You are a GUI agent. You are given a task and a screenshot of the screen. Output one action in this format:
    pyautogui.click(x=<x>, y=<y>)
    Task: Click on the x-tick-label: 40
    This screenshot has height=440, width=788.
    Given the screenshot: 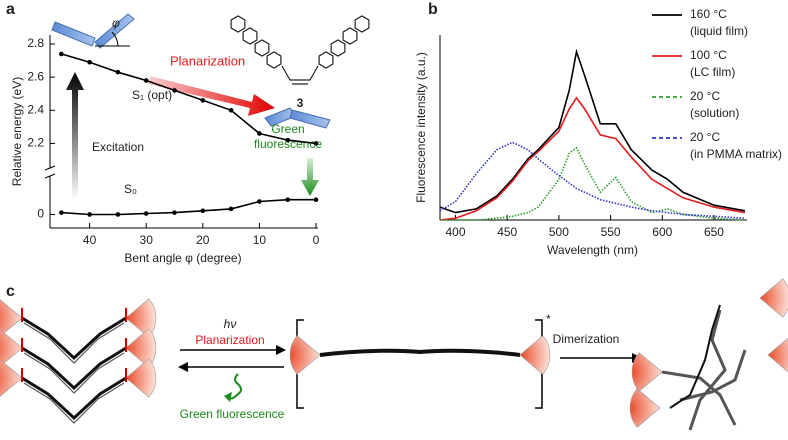 What is the action you would take?
    pyautogui.click(x=90, y=240)
    